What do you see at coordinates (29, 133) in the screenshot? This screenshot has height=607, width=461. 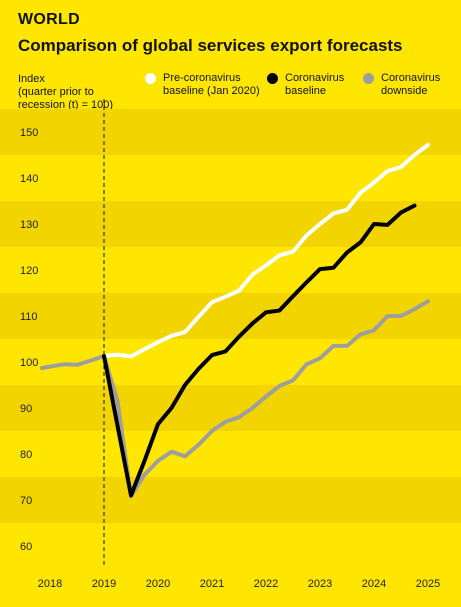 I see `y-tick-label: 150` at bounding box center [29, 133].